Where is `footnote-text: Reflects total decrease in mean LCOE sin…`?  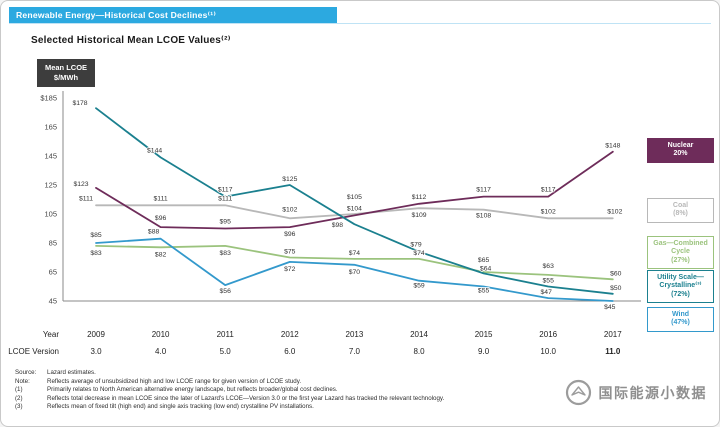
footnote-text: Reflects total decrease in mean LCOE sin… is located at coordinates (246, 398).